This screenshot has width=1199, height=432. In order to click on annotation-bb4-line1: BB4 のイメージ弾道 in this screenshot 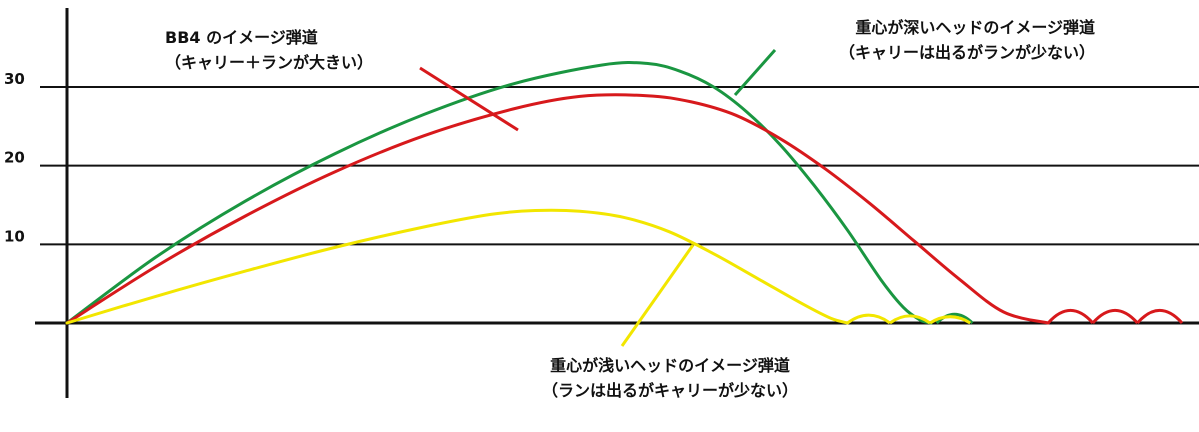, I will do `click(241, 37)`.